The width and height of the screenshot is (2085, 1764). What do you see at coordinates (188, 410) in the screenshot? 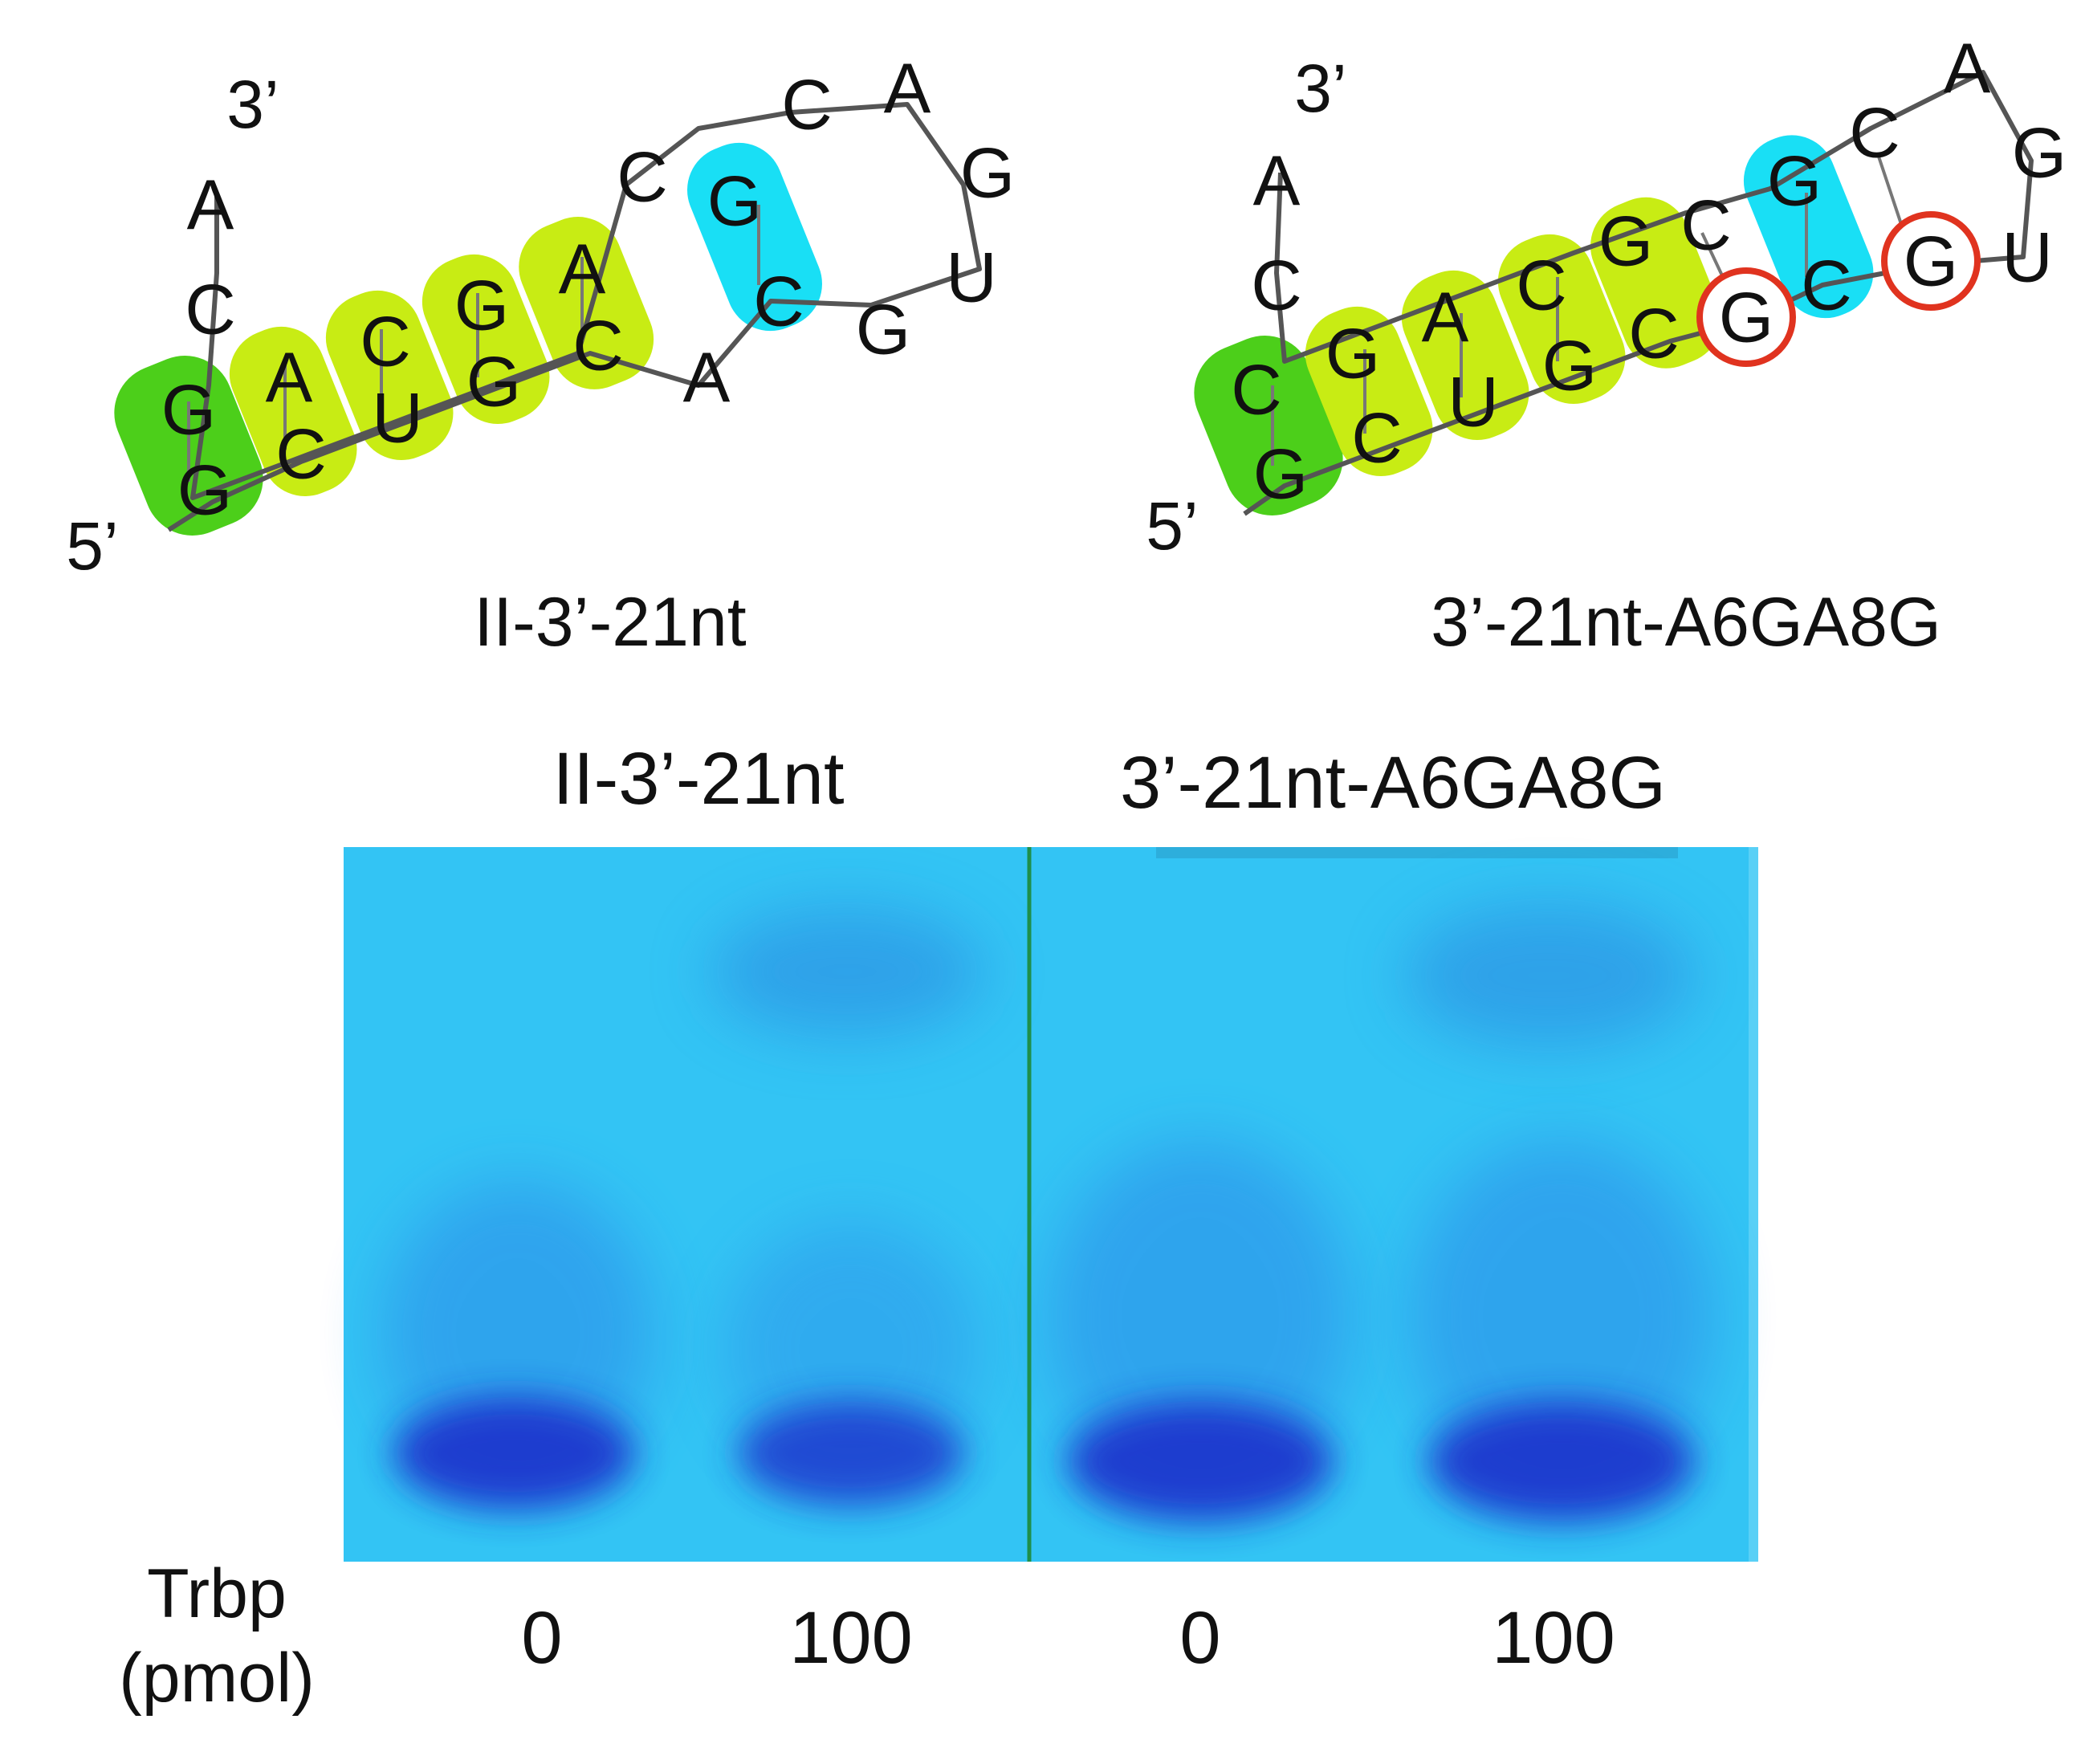
I see `nt-19: G` at bounding box center [188, 410].